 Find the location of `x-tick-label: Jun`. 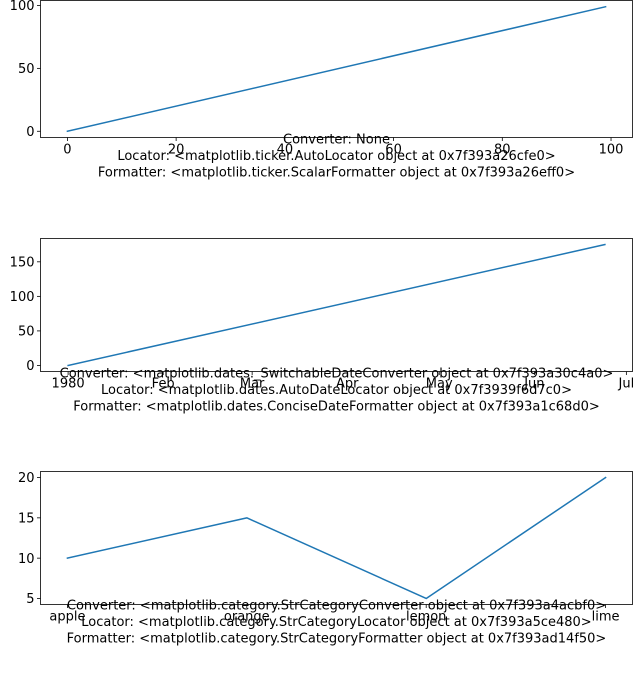

x-tick-label: Jun is located at coordinates (533, 384).